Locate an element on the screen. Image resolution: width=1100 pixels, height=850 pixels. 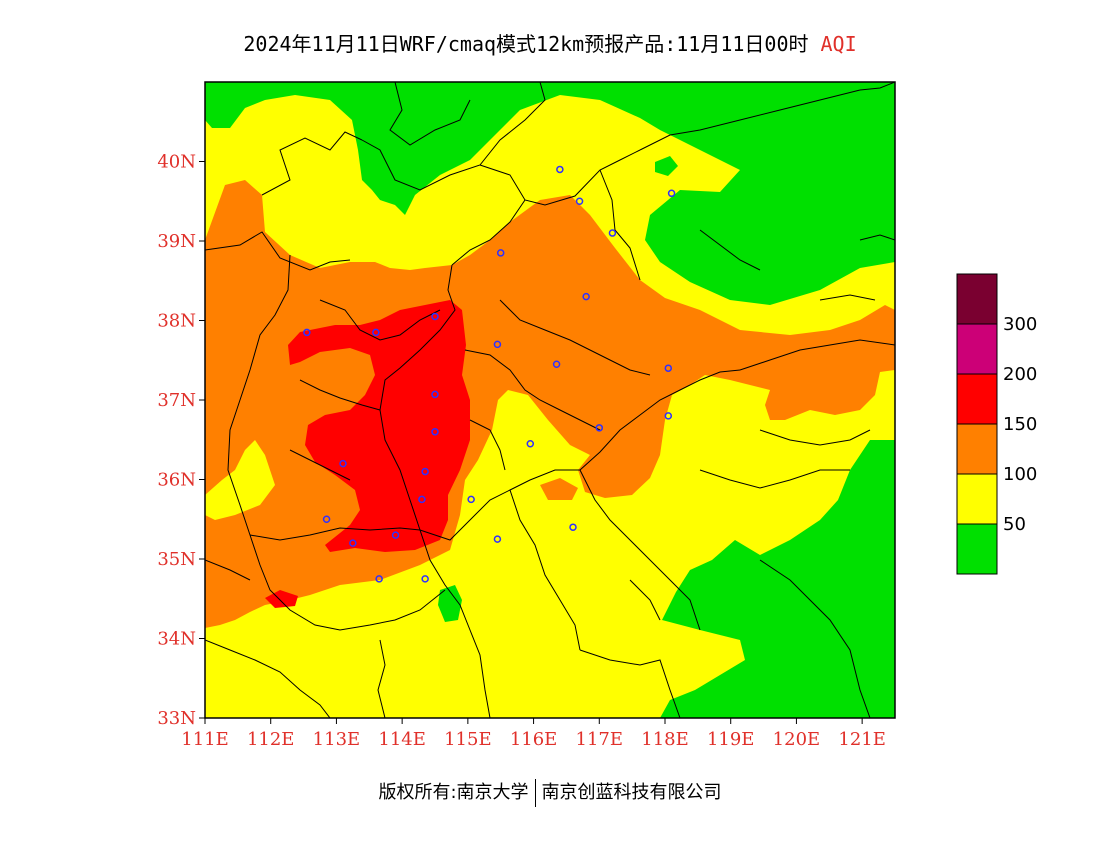
aqi-band-green-patch2 is located at coordinates (666, 166).